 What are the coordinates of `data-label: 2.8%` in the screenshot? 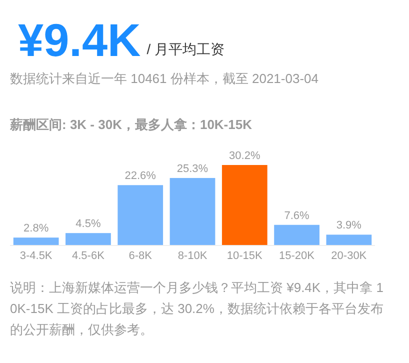 It's located at (36, 228).